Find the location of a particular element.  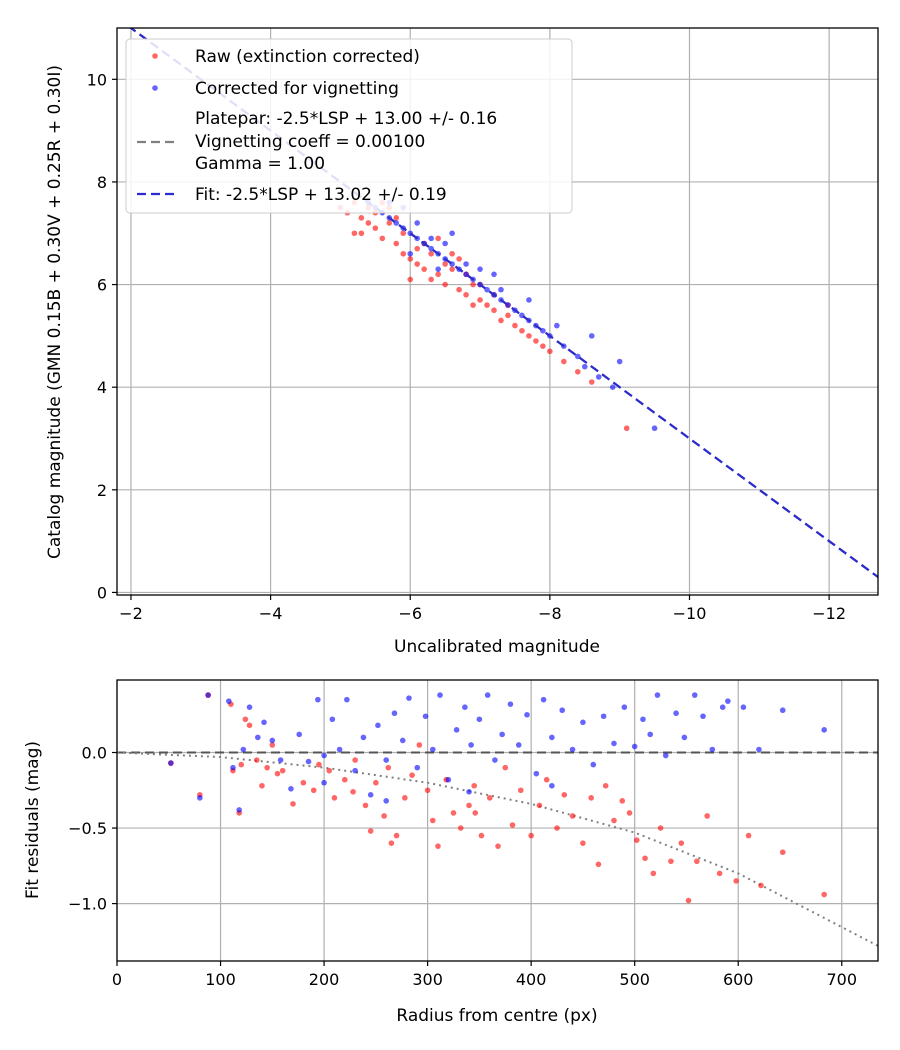

bottom-x-axis-label: Radius from centre (px) is located at coordinates (496, 1016).